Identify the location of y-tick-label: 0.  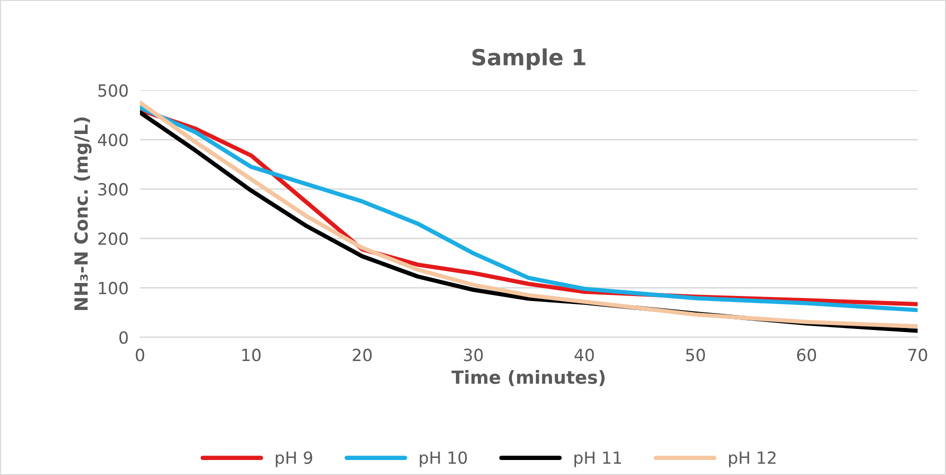
(123, 337).